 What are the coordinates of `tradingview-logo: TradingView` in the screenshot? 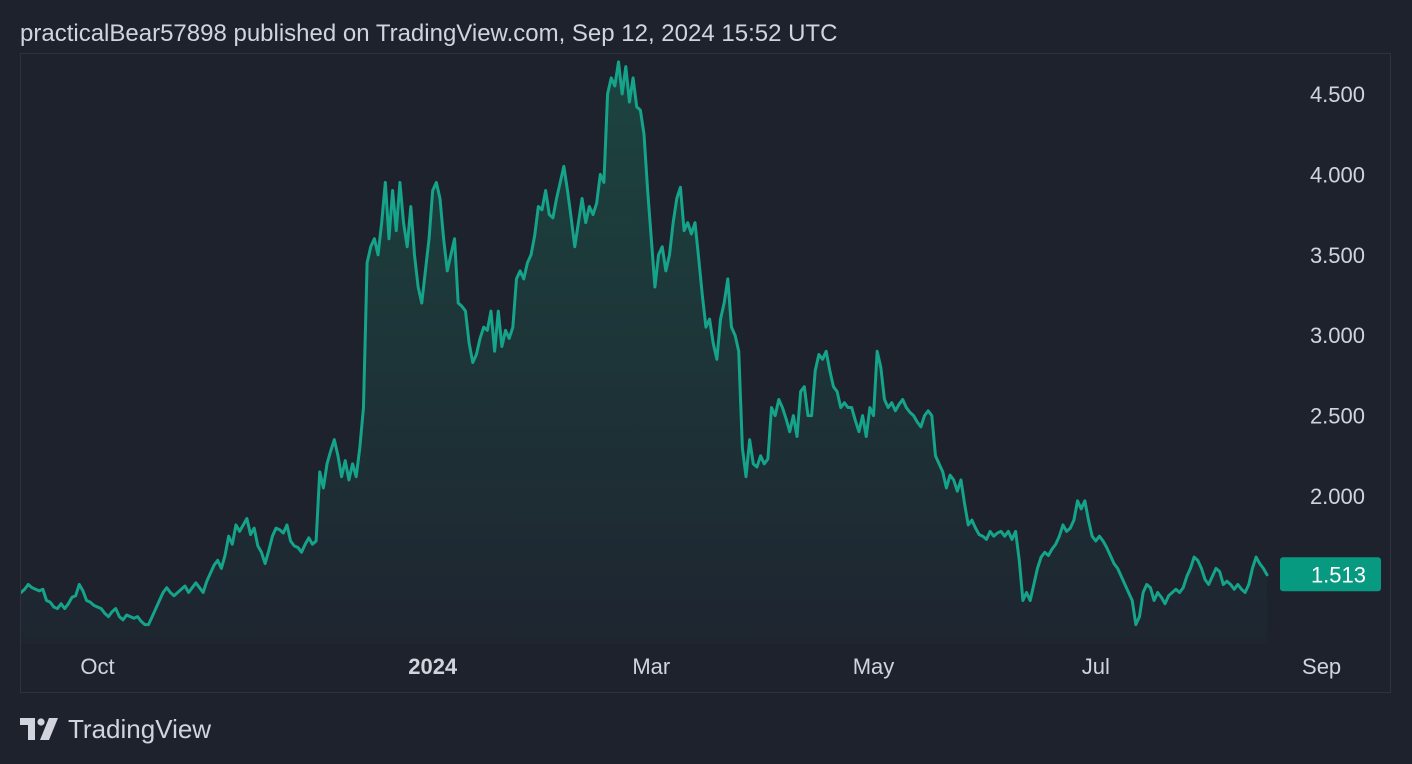 It's located at (115, 729).